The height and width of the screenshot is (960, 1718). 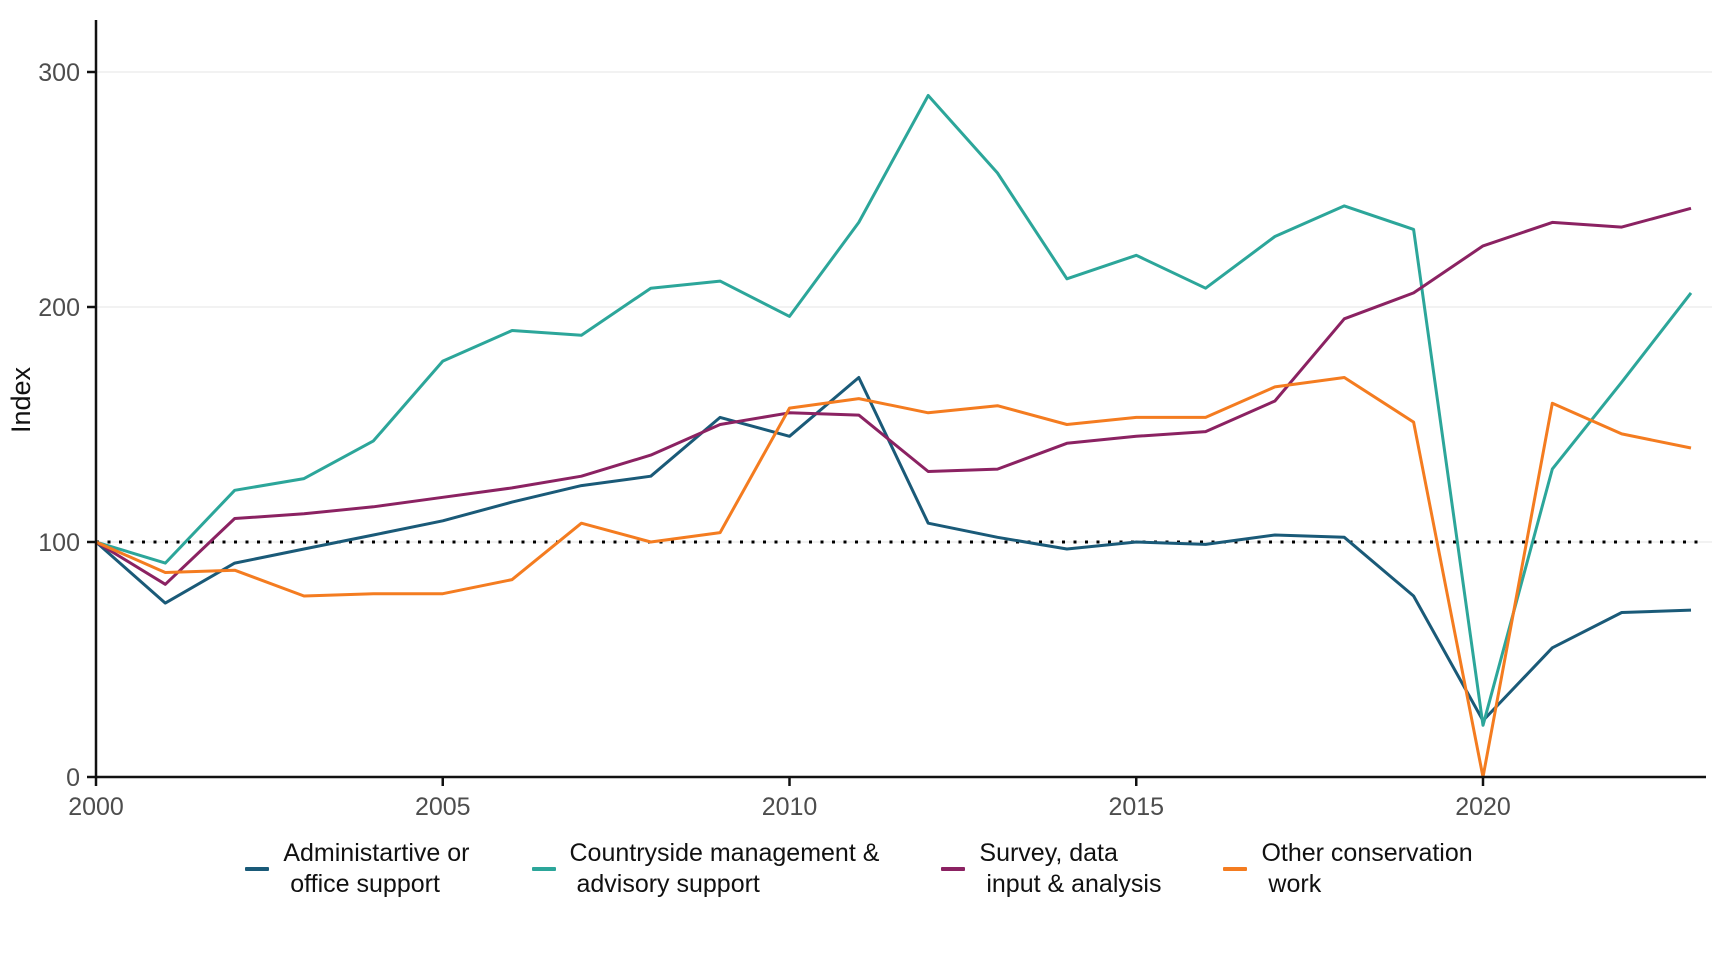 What do you see at coordinates (59, 543) in the screenshot?
I see `y-tick-label-100: 100` at bounding box center [59, 543].